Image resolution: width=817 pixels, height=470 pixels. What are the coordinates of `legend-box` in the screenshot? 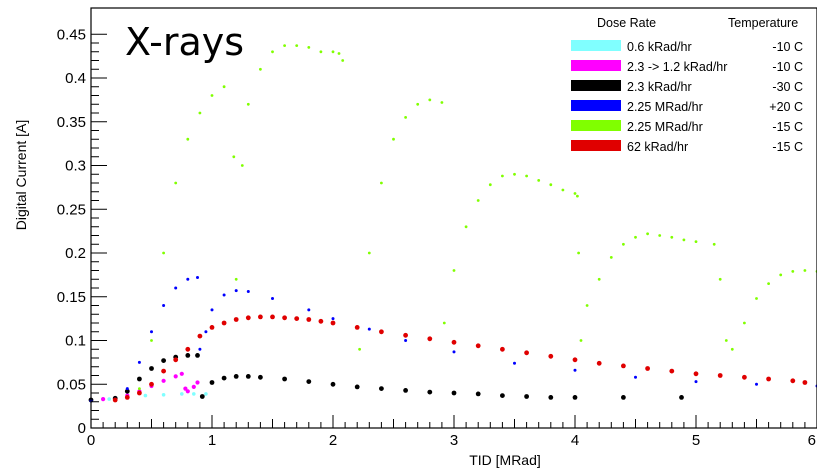 It's located at (687, 97).